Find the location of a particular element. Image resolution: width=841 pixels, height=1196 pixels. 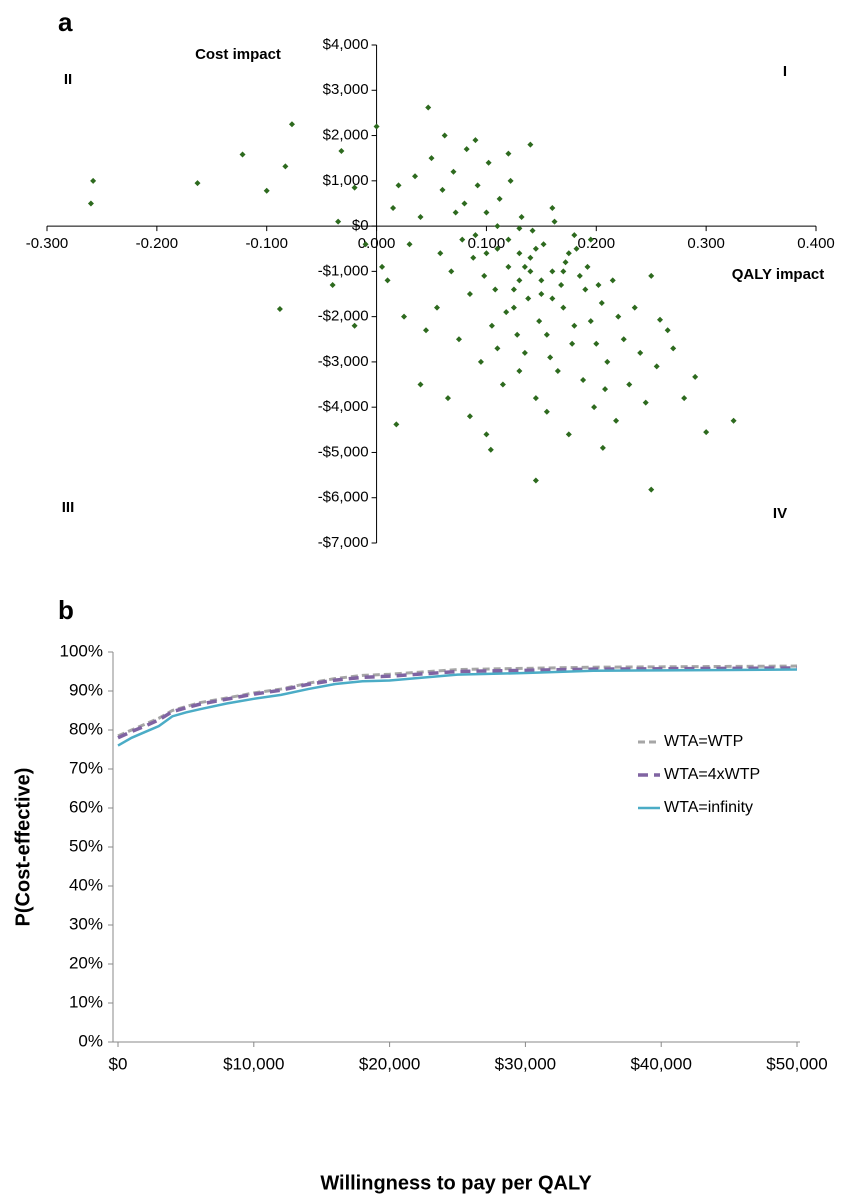

y-tick-label: -$6,000 is located at coordinates (343, 497).